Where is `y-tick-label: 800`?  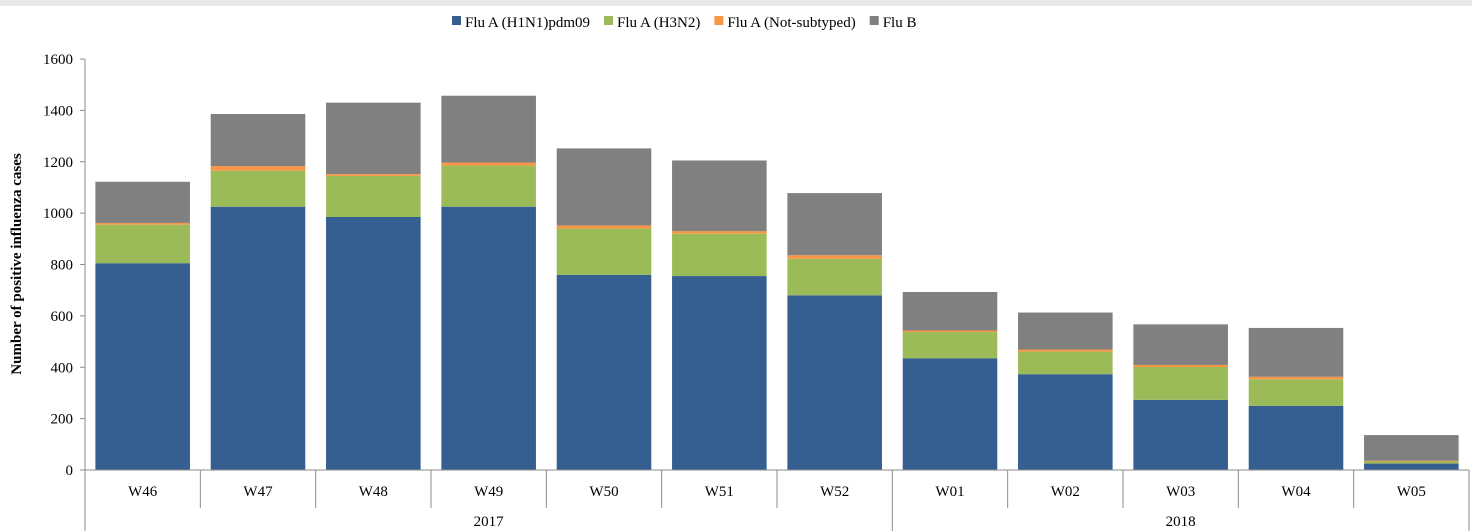
y-tick-label: 800 is located at coordinates (62, 266).